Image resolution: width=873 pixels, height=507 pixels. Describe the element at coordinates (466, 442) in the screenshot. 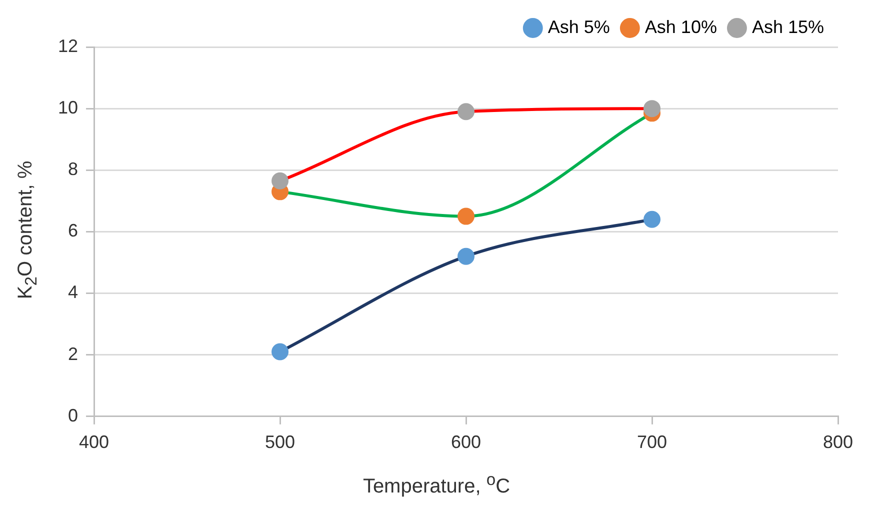

I see `x-tick-label: 600` at that location.